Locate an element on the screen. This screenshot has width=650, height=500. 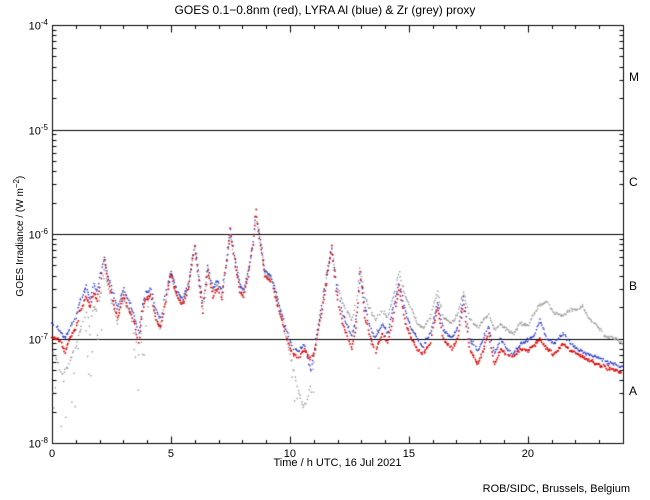
x-tick-label-20: 20 is located at coordinates (527, 454).